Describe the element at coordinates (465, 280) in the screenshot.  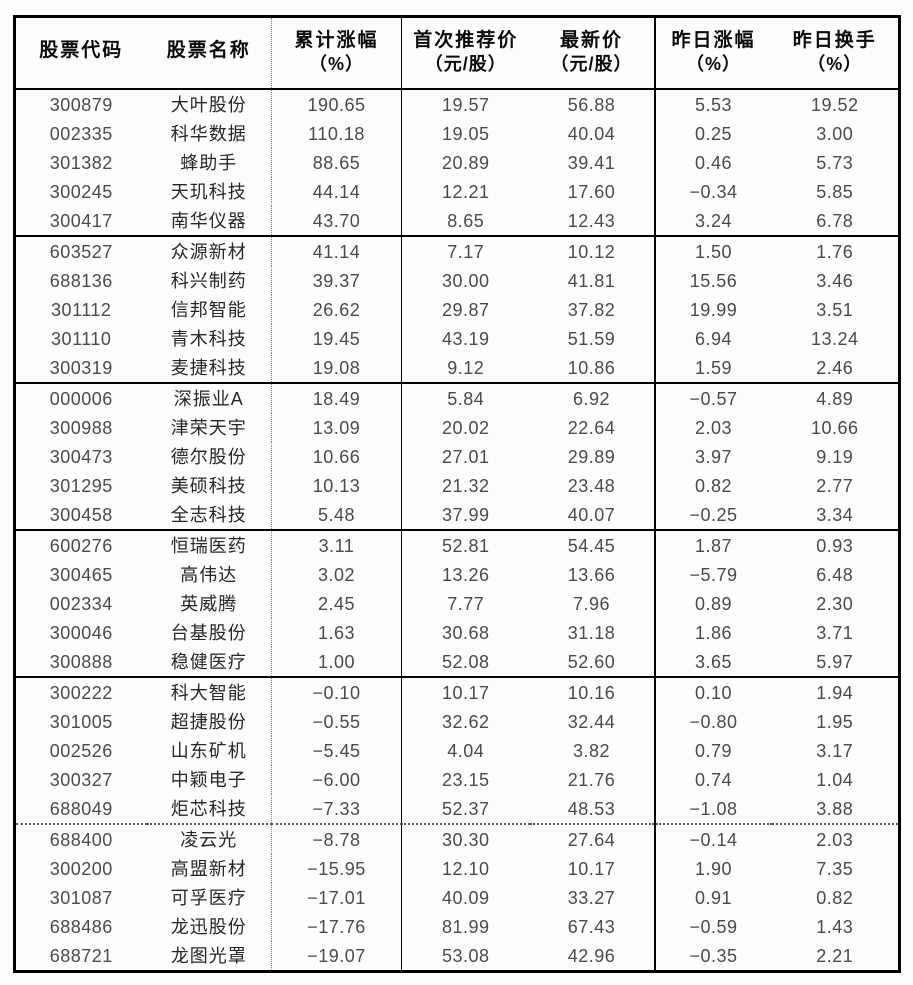
I see `cell-first-rec-price: 30.00` at that location.